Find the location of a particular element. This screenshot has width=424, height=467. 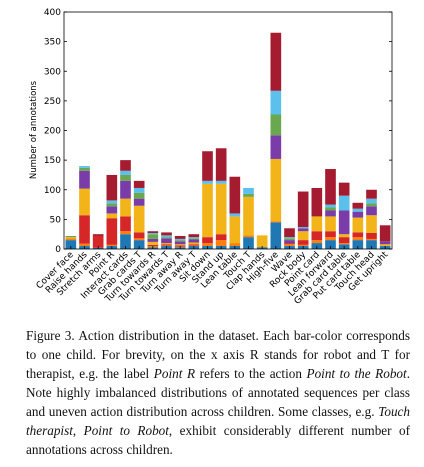

y-tick-label: 200 is located at coordinates (52, 132).